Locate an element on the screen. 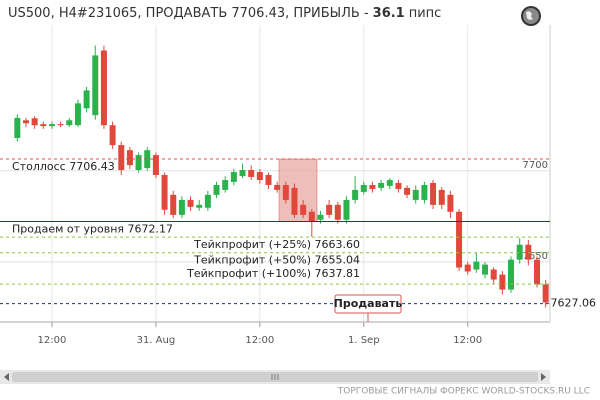 This screenshot has height=400, width=600. y-tick-label: 7700 is located at coordinates (535, 165).